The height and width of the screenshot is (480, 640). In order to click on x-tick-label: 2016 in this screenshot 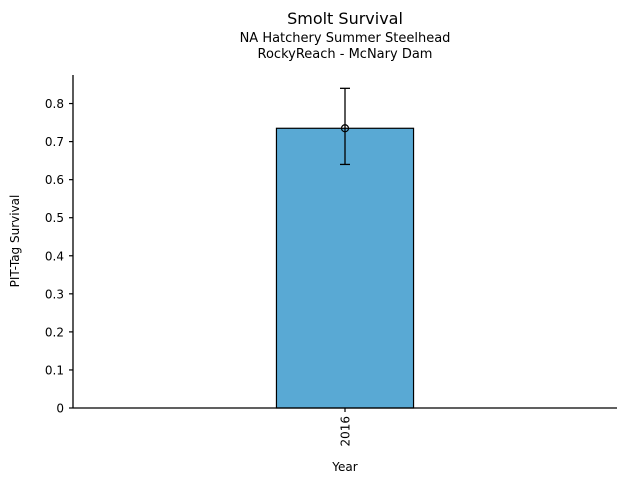, I will do `click(346, 431)`.